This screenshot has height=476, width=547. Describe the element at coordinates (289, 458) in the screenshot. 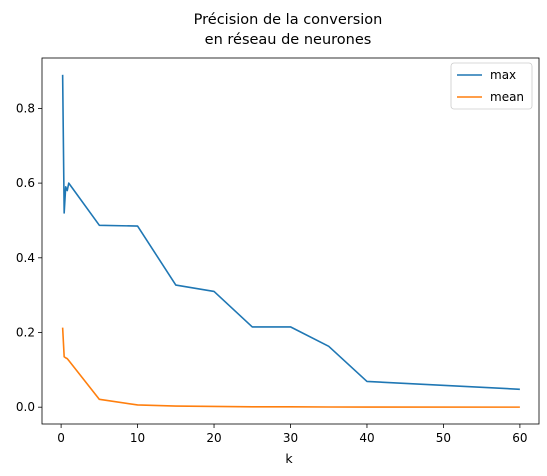

I see `x-axis-label: k` at that location.